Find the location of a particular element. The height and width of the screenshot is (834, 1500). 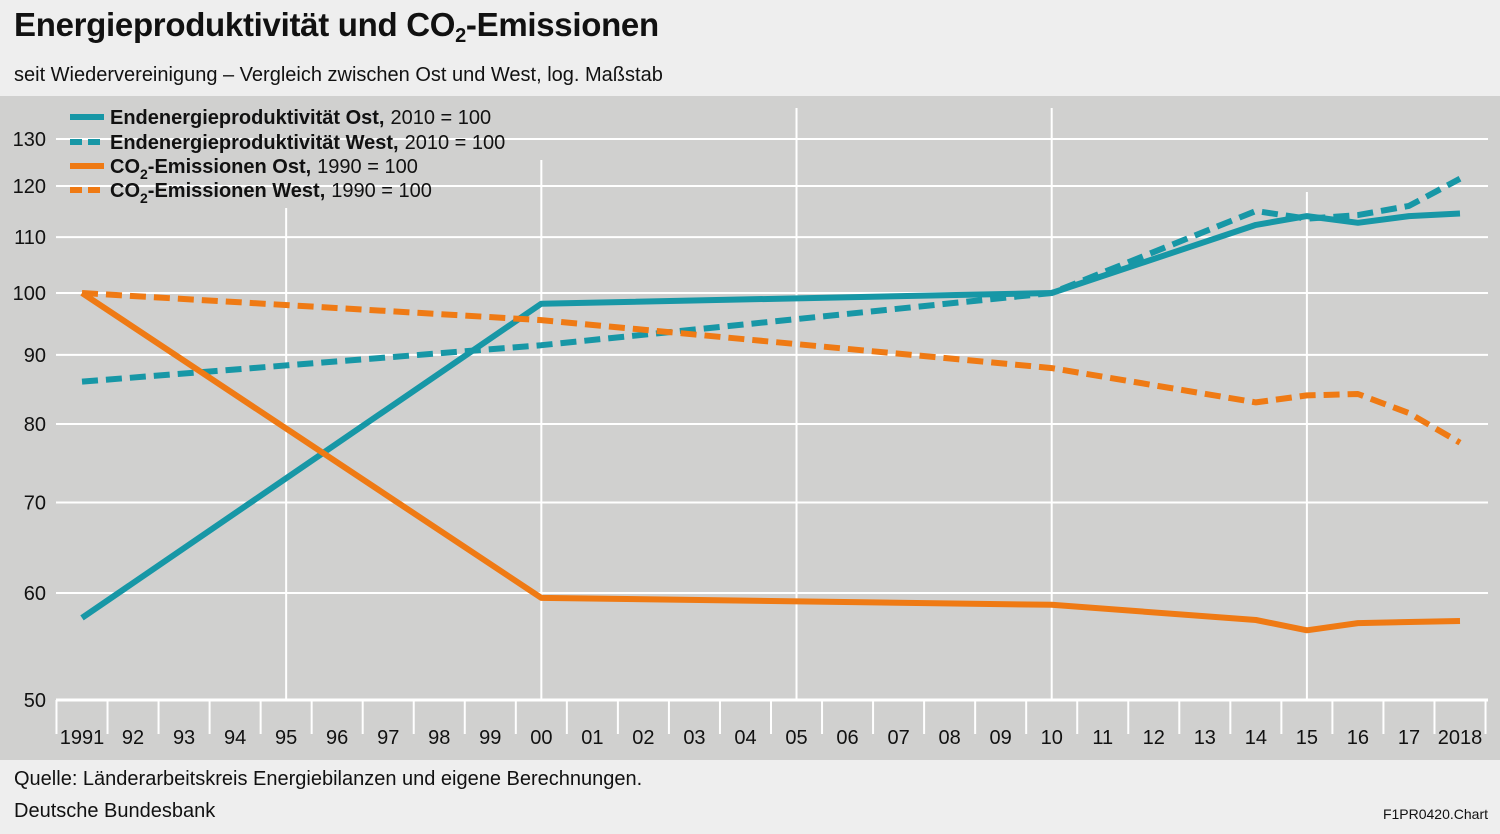

x-tick-label: 93 is located at coordinates (184, 738).